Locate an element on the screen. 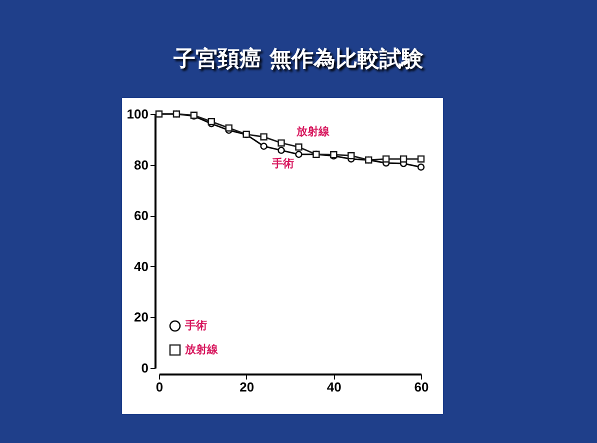 The height and width of the screenshot is (443, 597). chart-title: 子宮頚癌 無作為比較試験 is located at coordinates (298, 60).